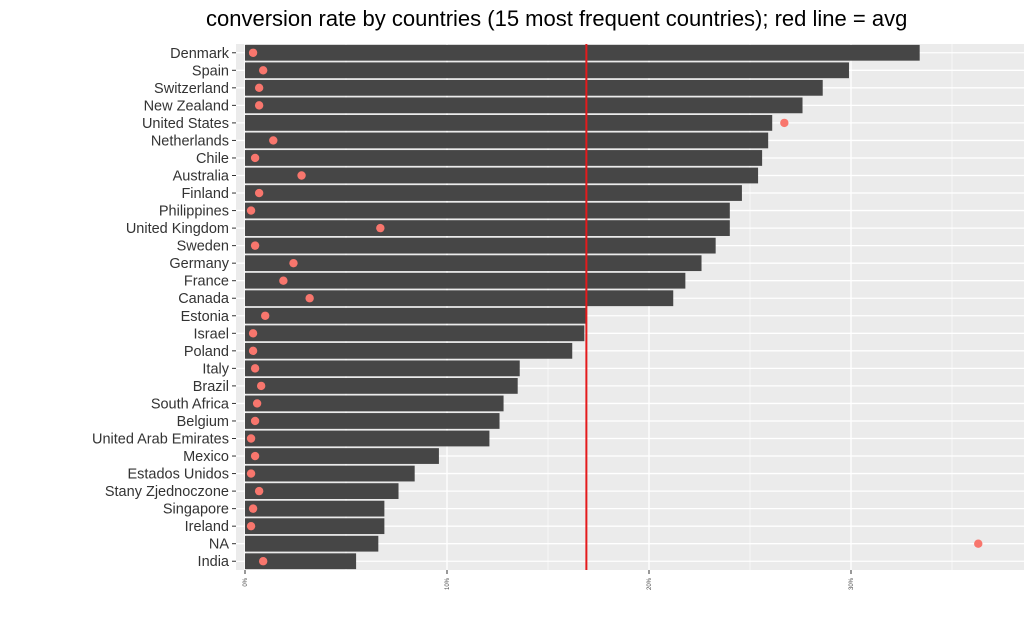  Describe the element at coordinates (265, 315) in the screenshot. I see `point-estonia` at that location.